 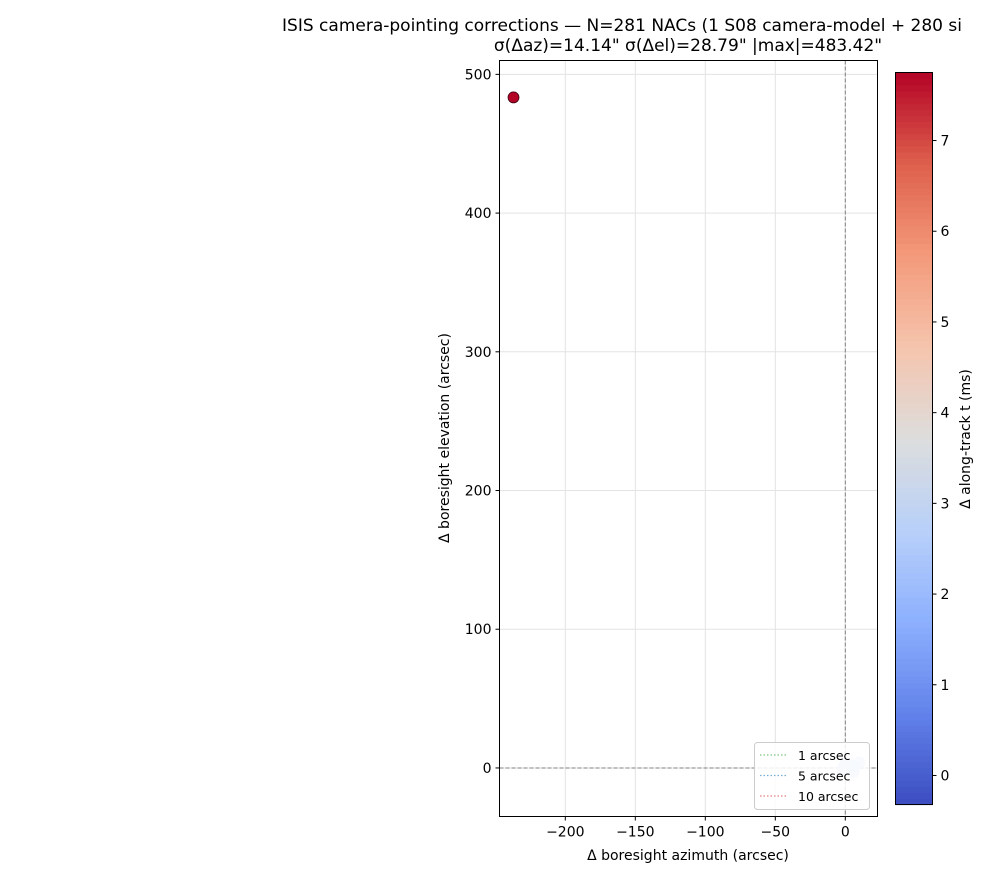 I want to click on colorbar-frame, so click(x=914, y=438).